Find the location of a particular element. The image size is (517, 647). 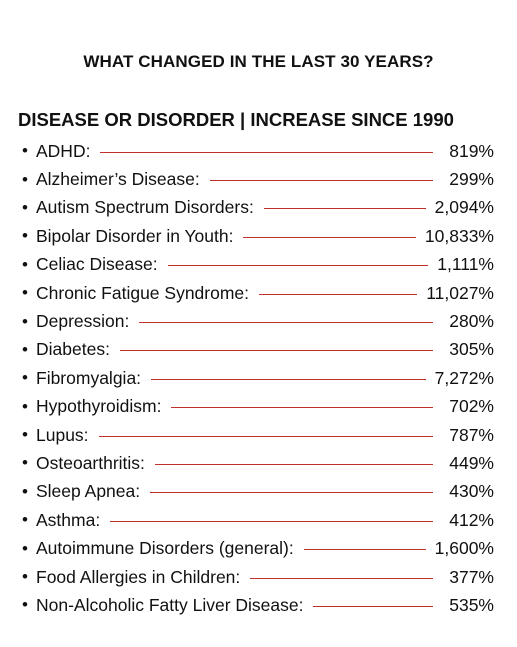

increase-value: 11,027% is located at coordinates (460, 292).